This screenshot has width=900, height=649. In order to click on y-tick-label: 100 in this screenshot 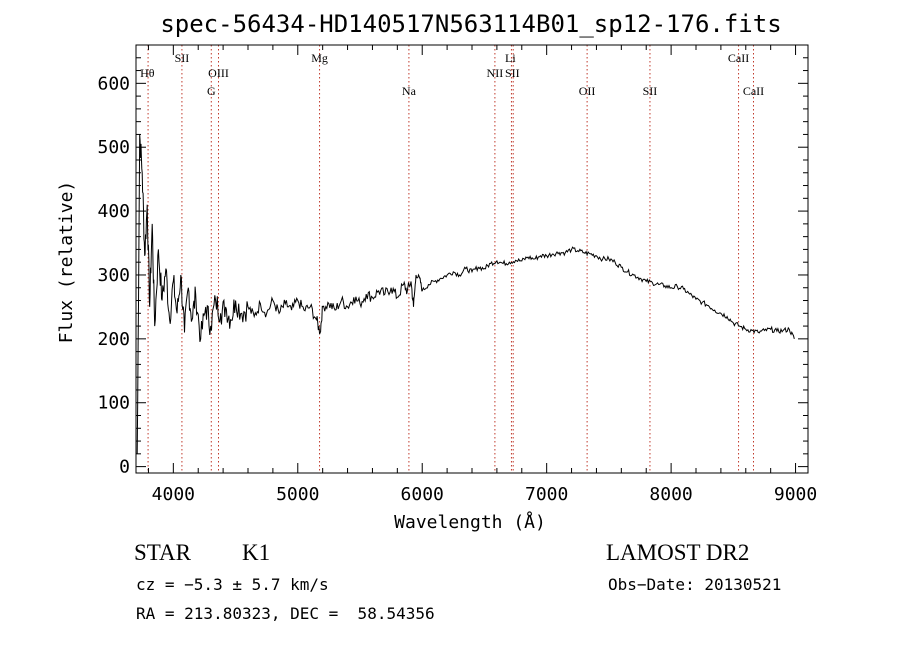, I will do `click(113, 403)`.